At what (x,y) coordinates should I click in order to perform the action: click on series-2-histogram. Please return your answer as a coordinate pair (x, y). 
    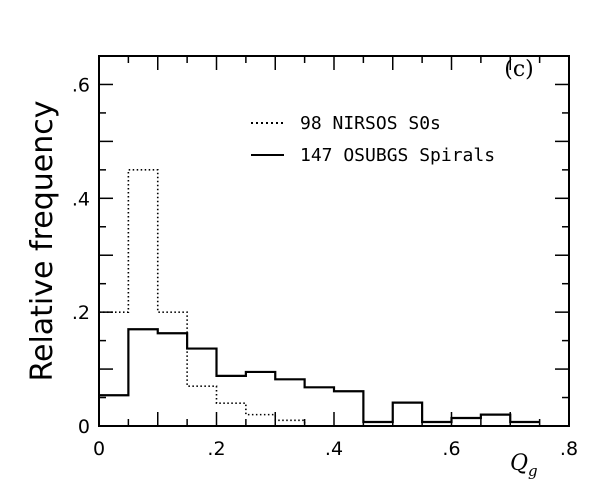
    Looking at the image, I should click on (319, 376).